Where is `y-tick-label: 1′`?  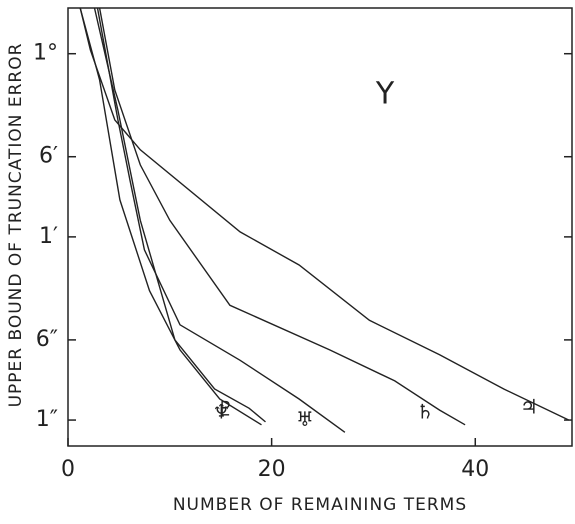 y-tick-label: 1′ is located at coordinates (48, 236).